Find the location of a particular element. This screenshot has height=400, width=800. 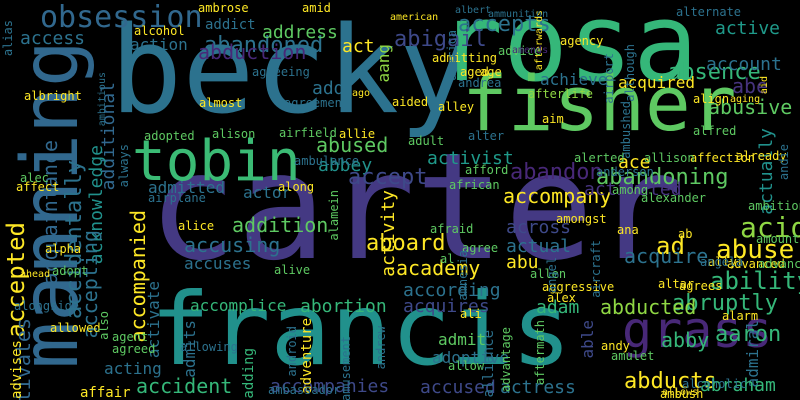

cloud-word: achieve is located at coordinates (574, 79).